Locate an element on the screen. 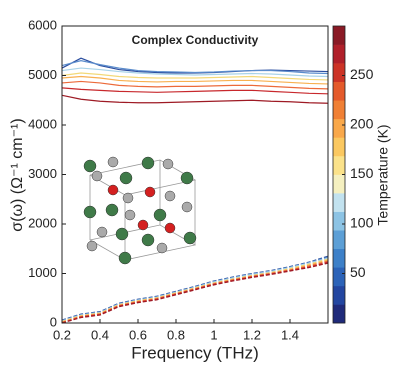 This screenshot has height=365, width=399. y-tick-label: 0 is located at coordinates (53, 321).